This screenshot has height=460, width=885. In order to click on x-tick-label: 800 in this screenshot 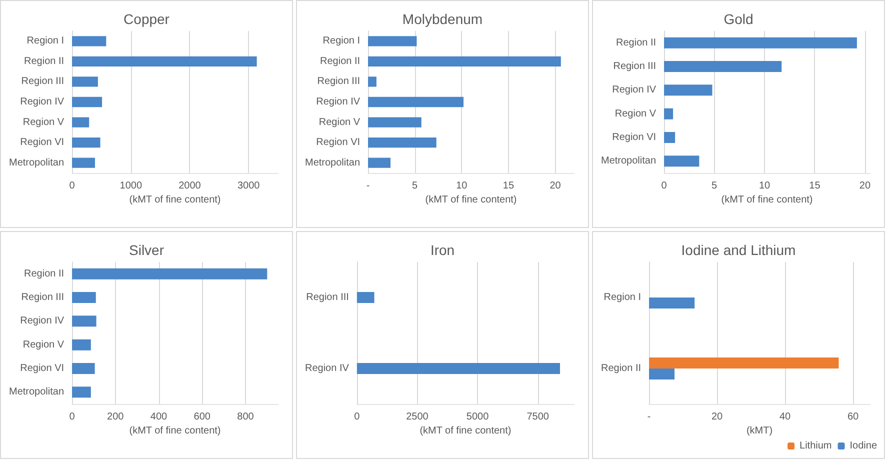, I will do `click(245, 417)`.